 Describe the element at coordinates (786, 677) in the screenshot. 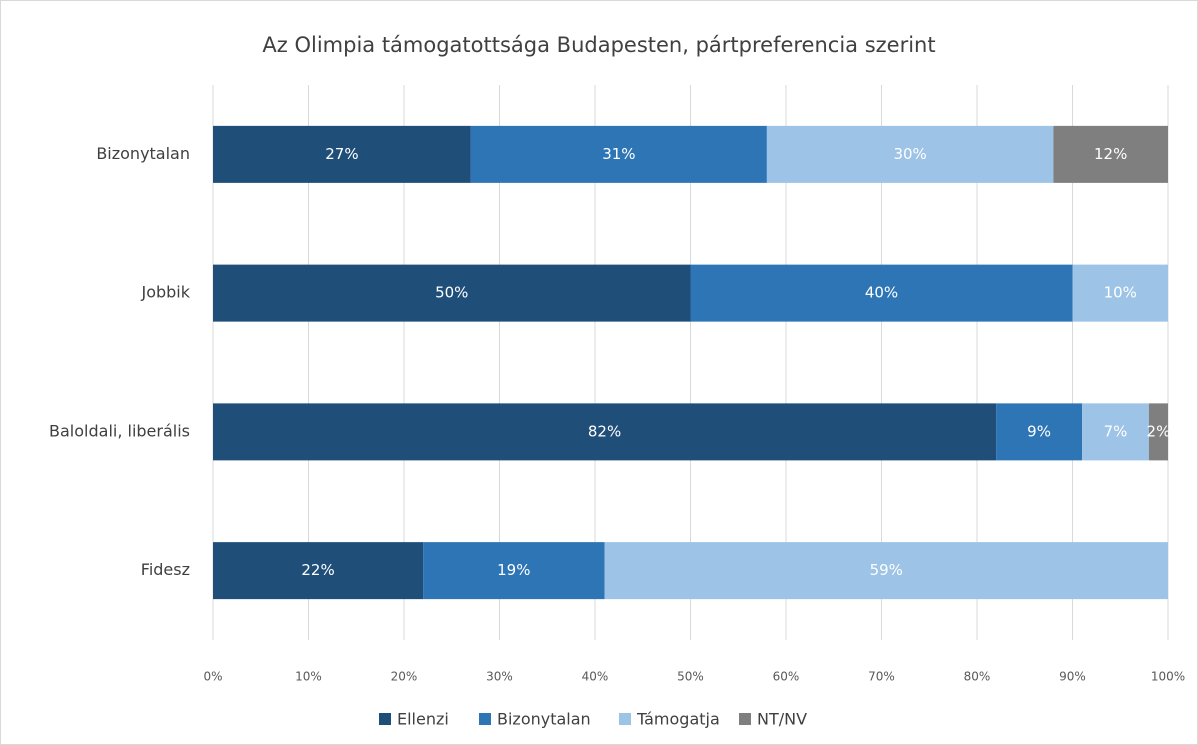

I see `x-tick-label: 60%` at that location.